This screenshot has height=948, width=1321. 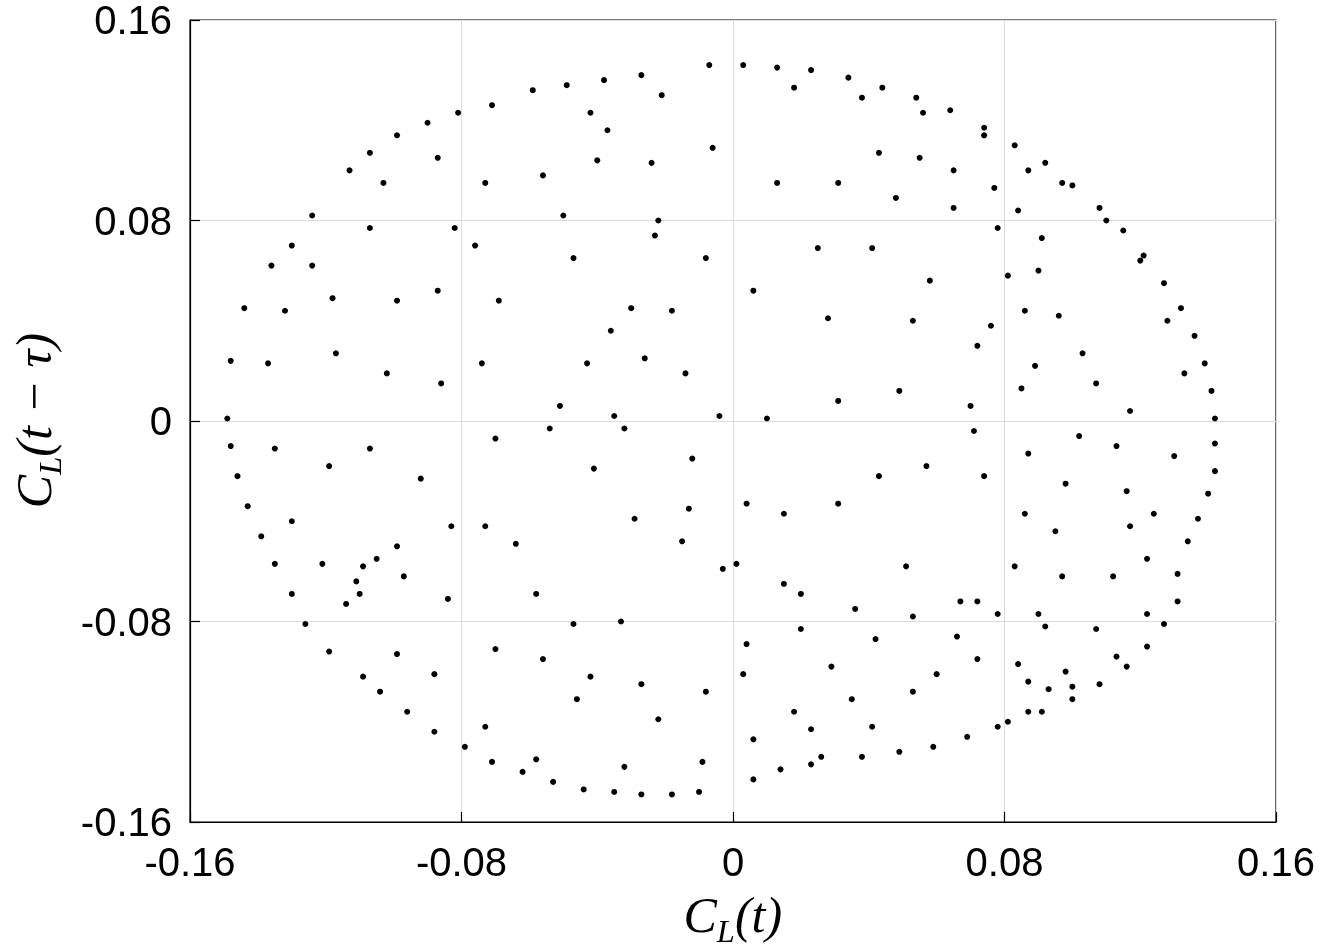 I want to click on y-tick-label: 0.08, so click(x=133, y=220).